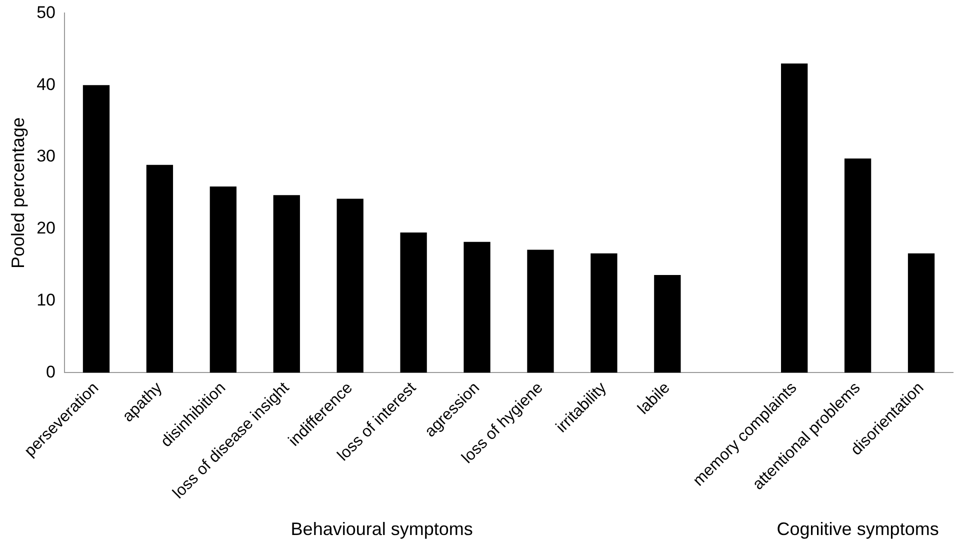  I want to click on y-axis-title: Pooled percentage, so click(18, 193).